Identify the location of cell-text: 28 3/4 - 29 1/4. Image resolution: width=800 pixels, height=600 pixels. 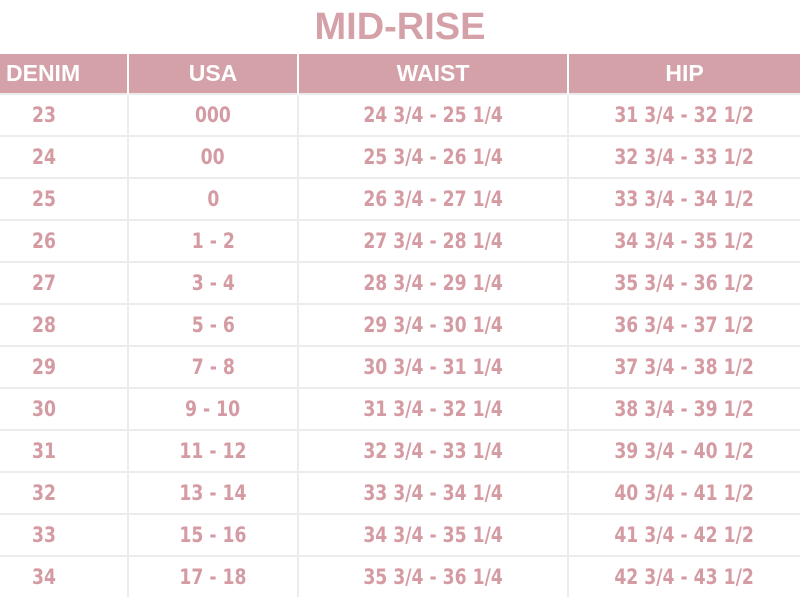
(433, 283).